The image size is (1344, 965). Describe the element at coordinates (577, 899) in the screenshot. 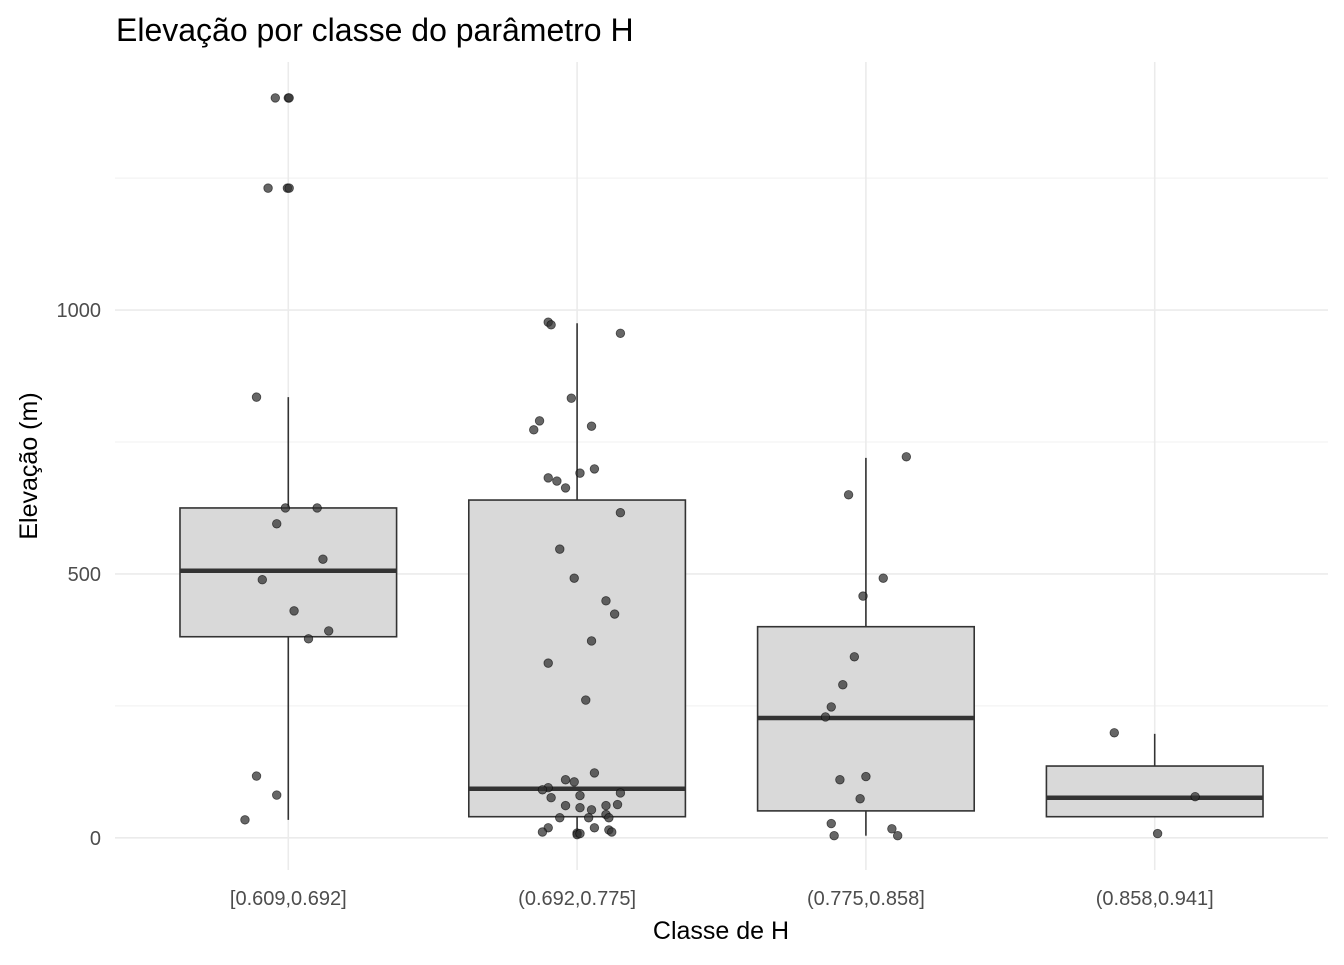

I see `x-tick-label: (0.692,0.775]` at that location.